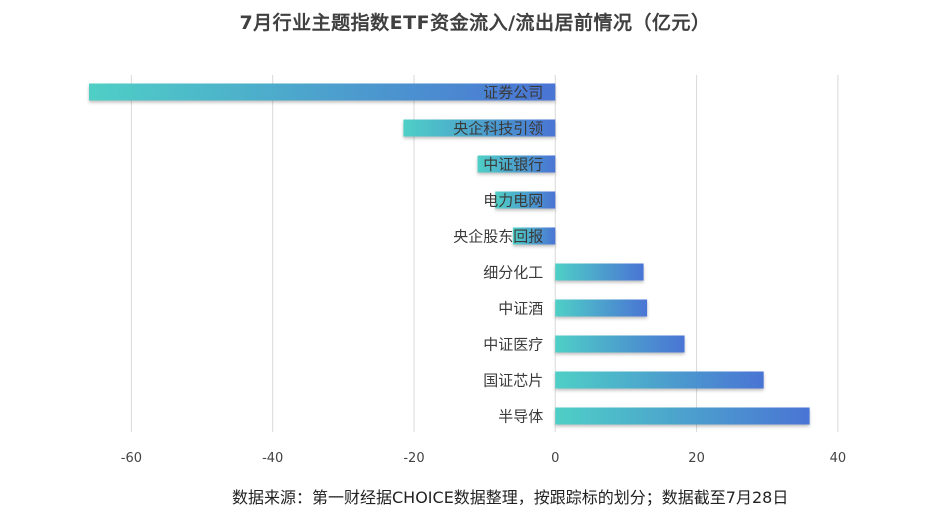 The image size is (950, 518). I want to click on x-tick-label: -60, so click(131, 458).